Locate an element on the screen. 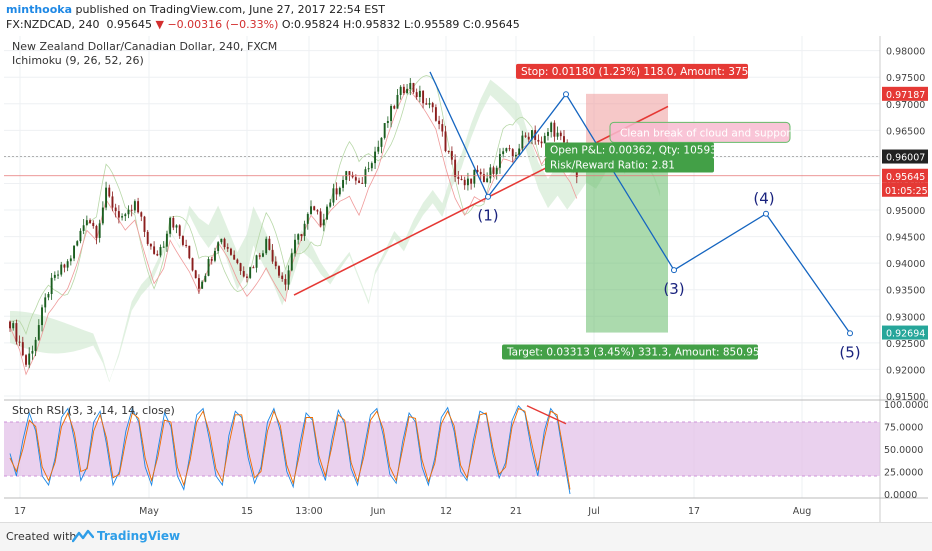 The image size is (932, 551). ichimoku-label: Ichimoku (9, 26, 52, 26) is located at coordinates (78, 60).